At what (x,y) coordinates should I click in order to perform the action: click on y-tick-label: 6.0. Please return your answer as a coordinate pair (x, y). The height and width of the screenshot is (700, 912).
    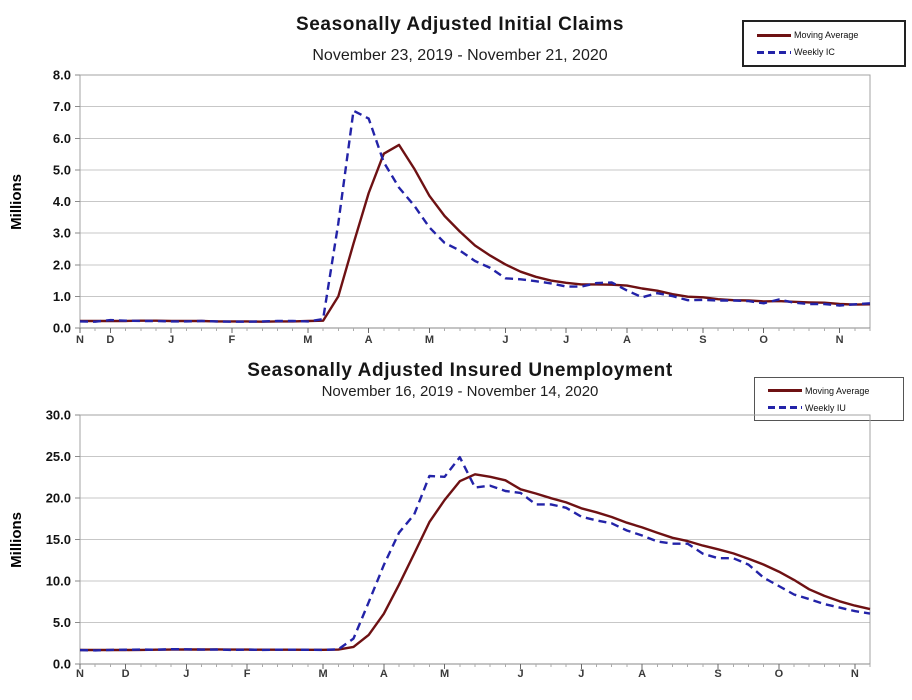
    Looking at the image, I should click on (62, 138).